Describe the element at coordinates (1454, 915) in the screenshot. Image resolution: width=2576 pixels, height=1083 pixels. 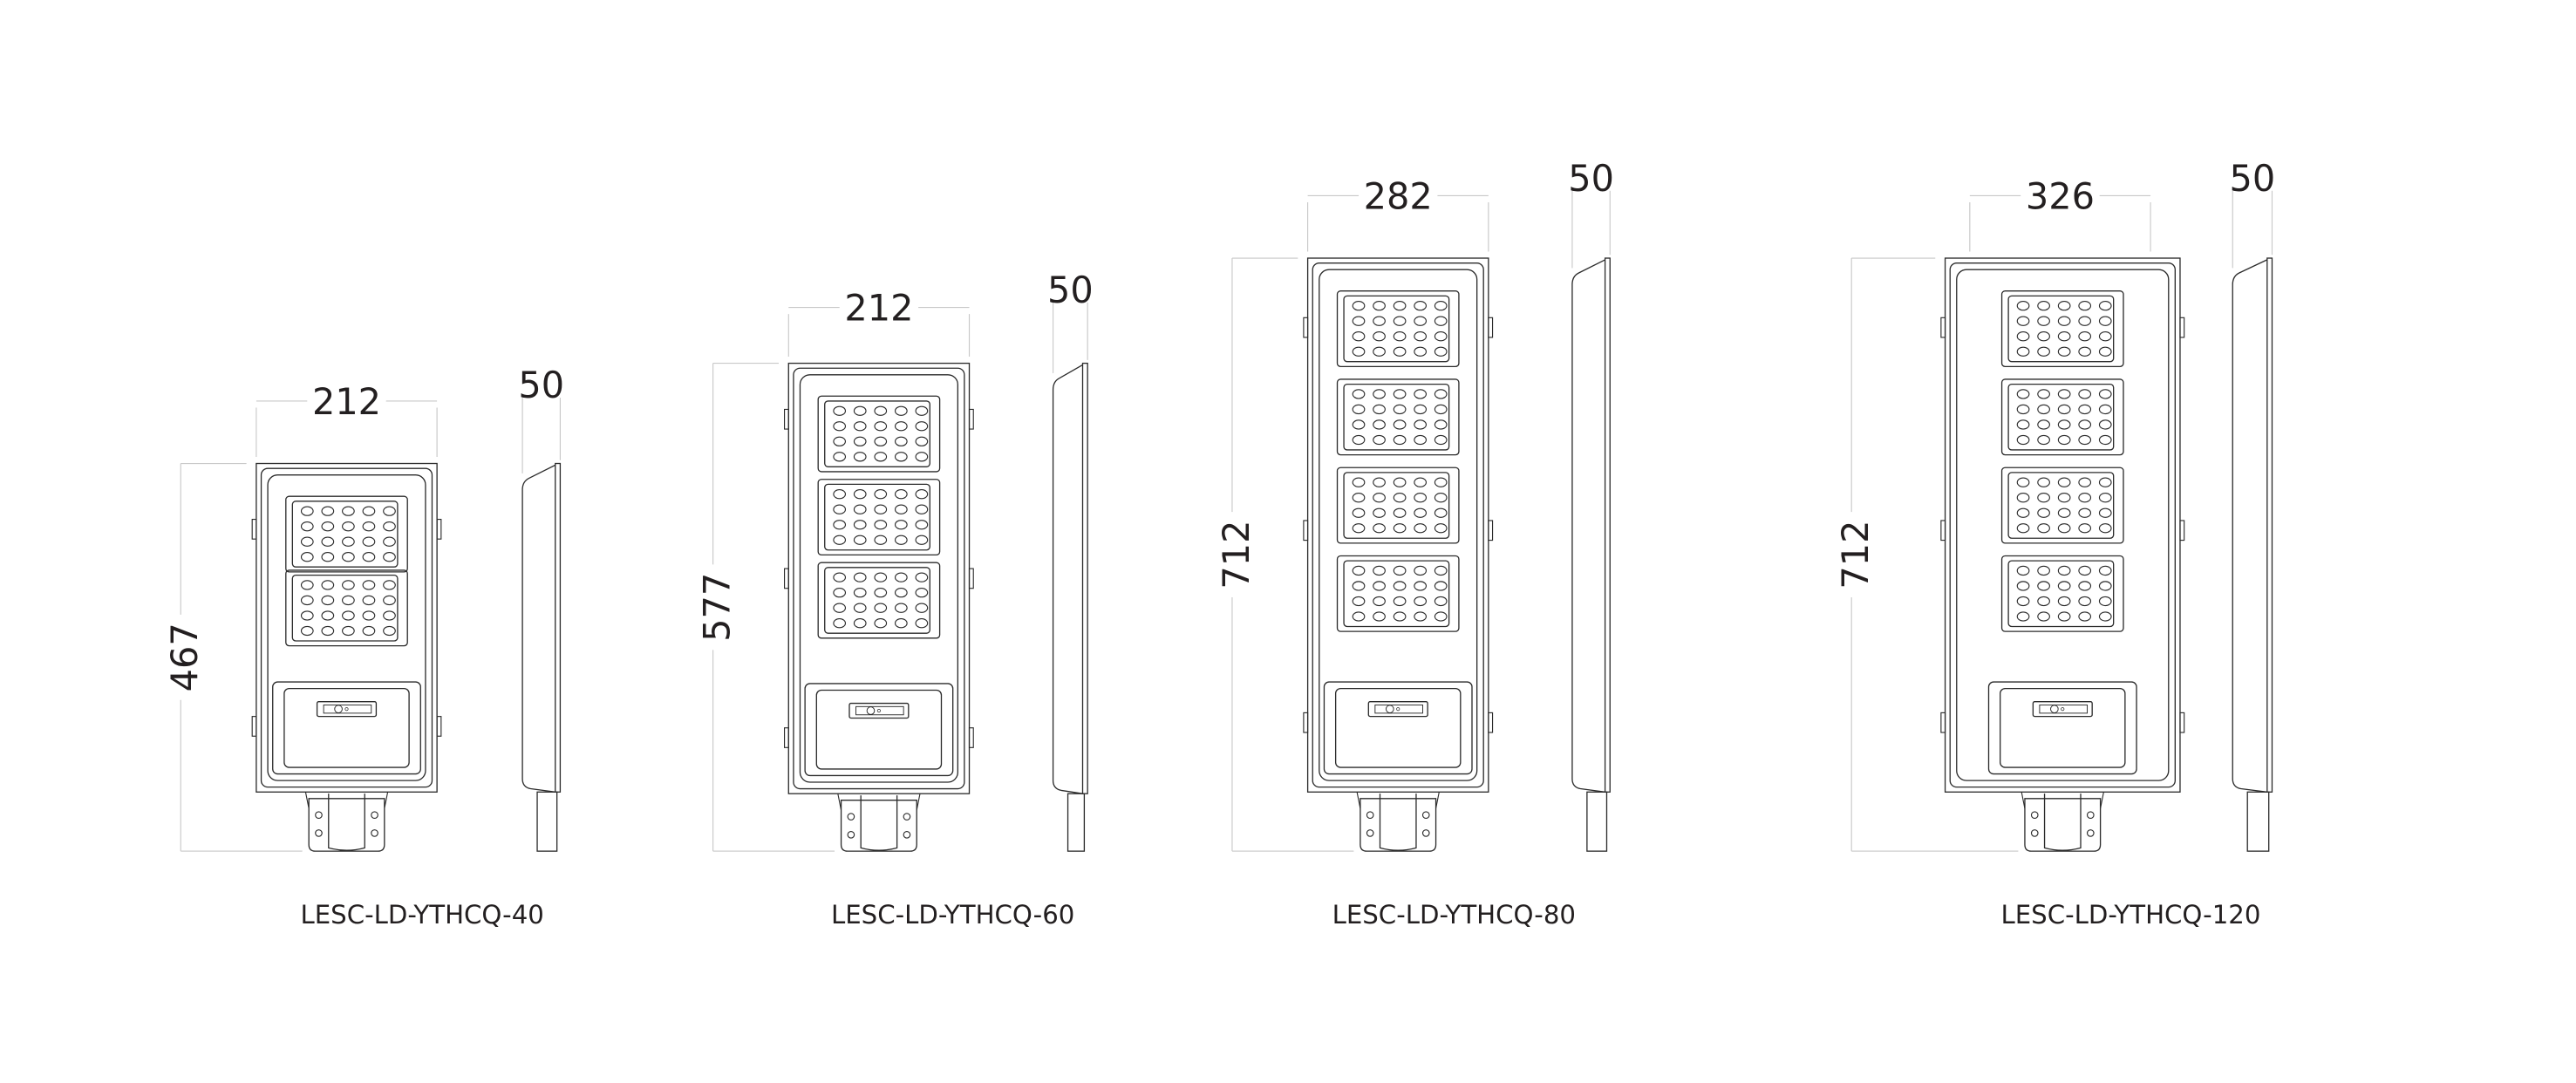
I see `model-name-caption: LESC-LD-YTHCQ-80` at that location.